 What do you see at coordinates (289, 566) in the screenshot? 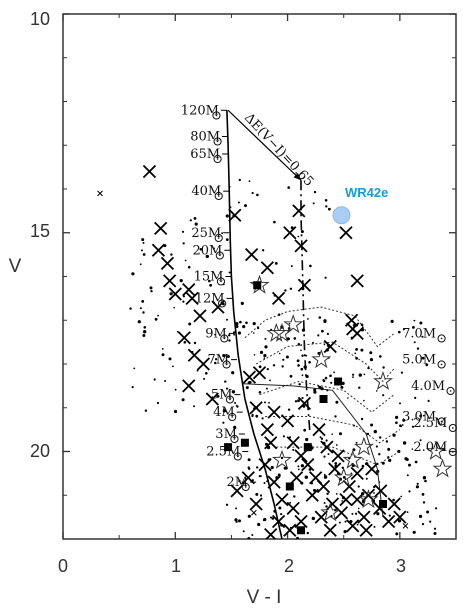
I see `x-tick-label: 2` at bounding box center [289, 566].